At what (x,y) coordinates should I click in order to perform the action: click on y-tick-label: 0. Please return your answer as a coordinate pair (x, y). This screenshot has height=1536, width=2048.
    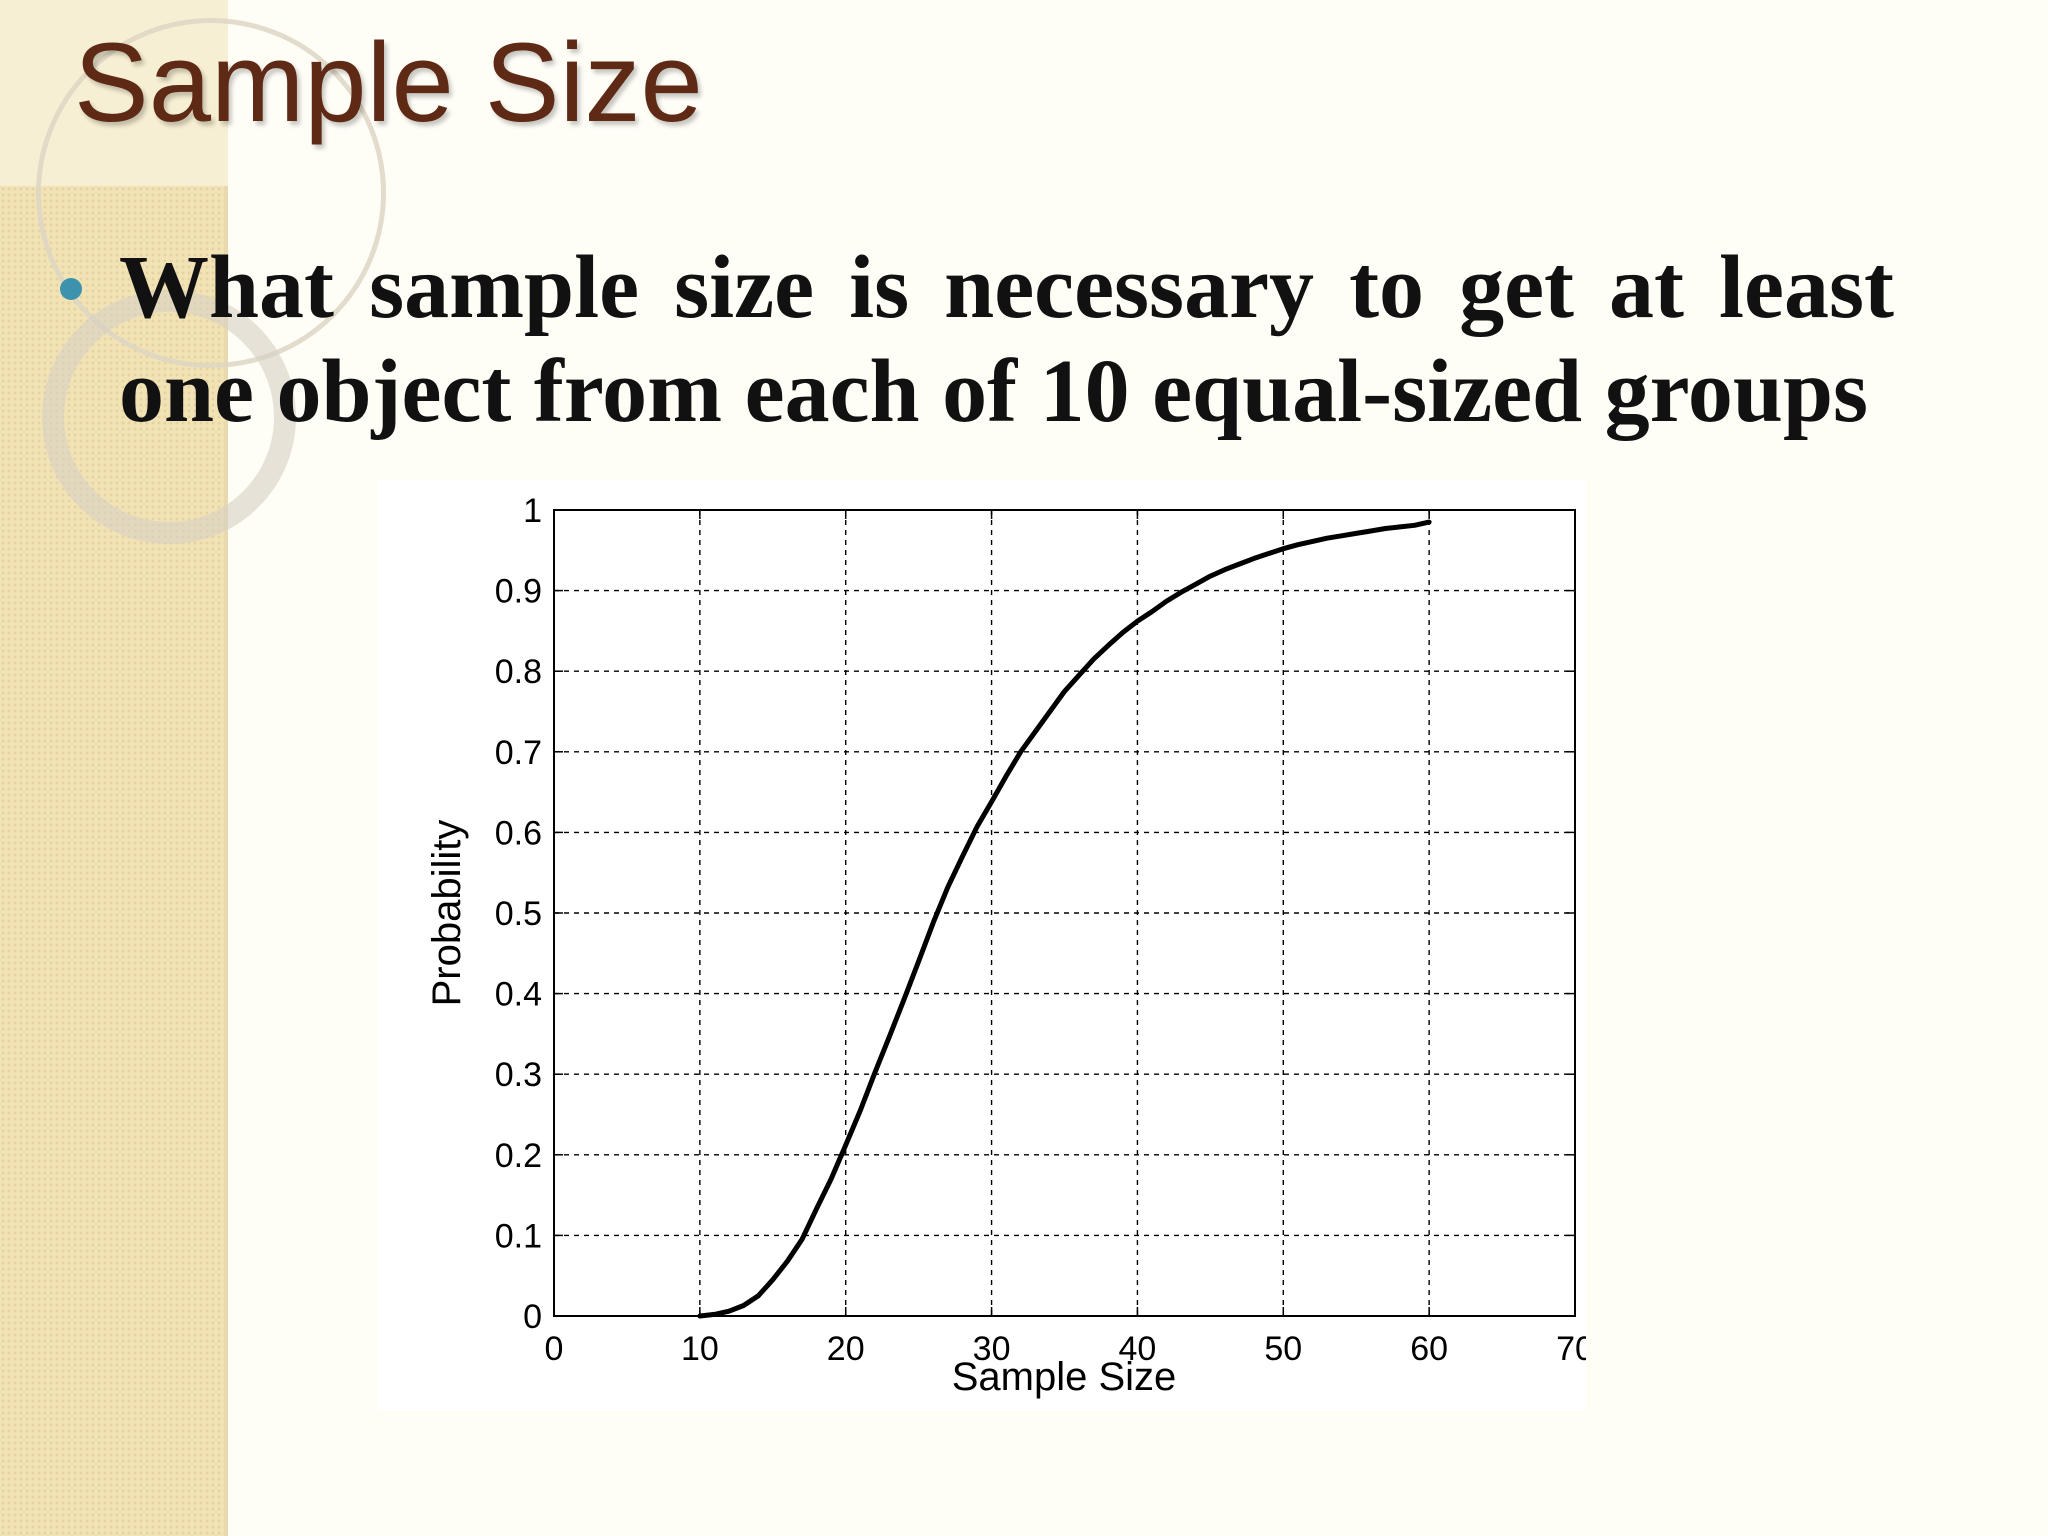
    Looking at the image, I should click on (532, 1317).